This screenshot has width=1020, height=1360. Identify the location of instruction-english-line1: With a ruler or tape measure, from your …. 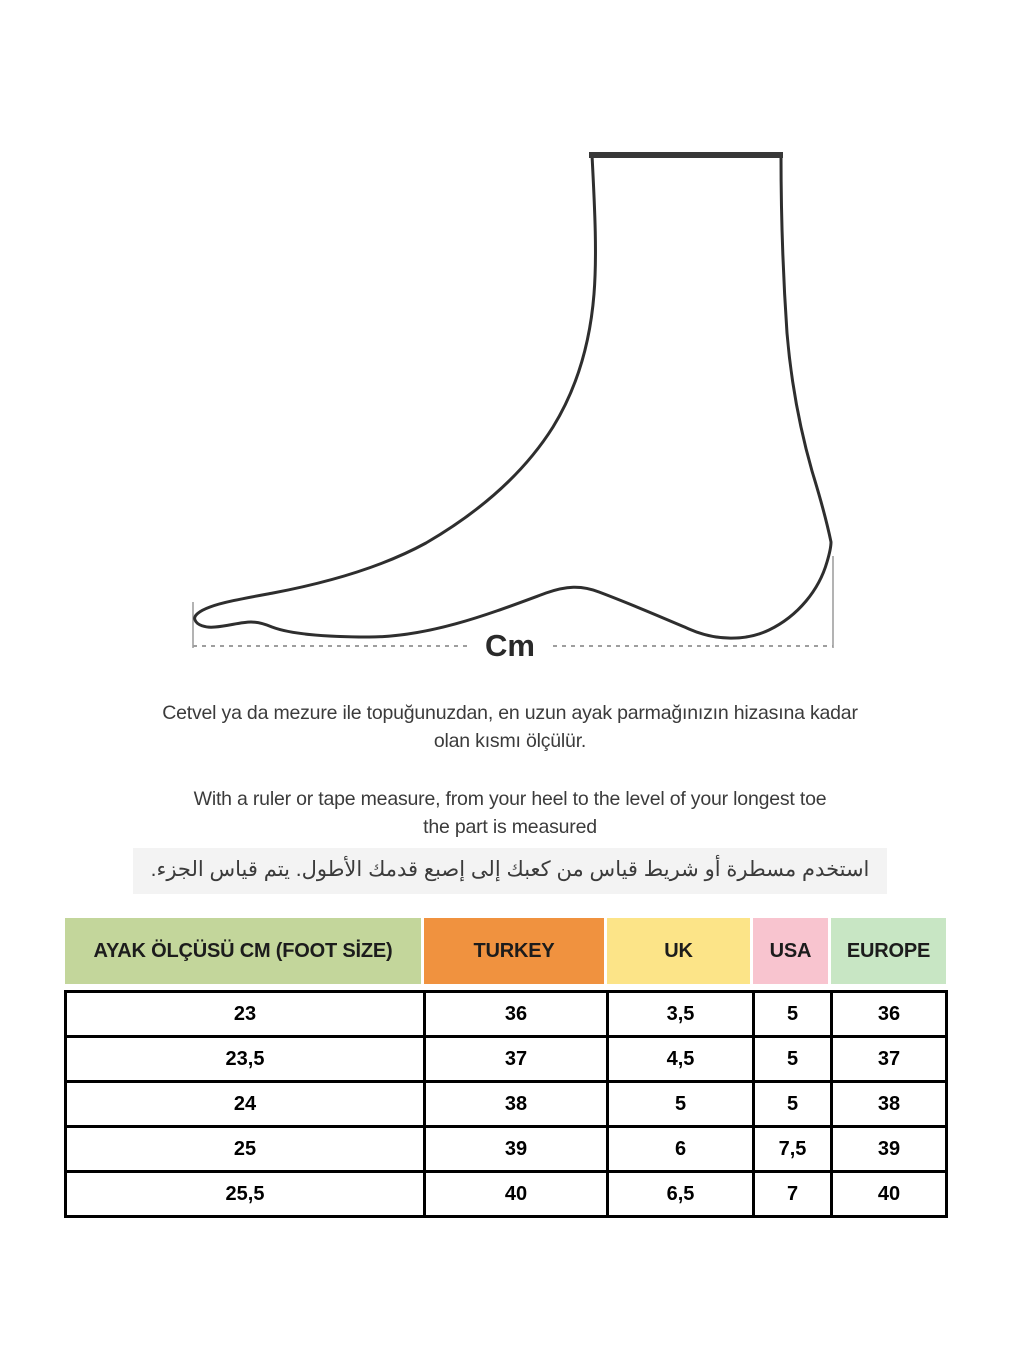
(510, 799).